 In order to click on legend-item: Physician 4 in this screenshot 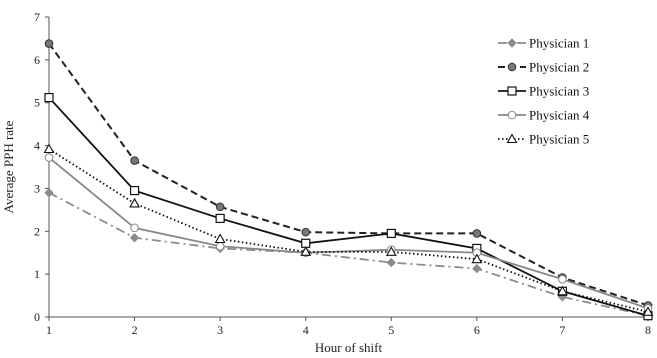, I will do `click(544, 115)`.